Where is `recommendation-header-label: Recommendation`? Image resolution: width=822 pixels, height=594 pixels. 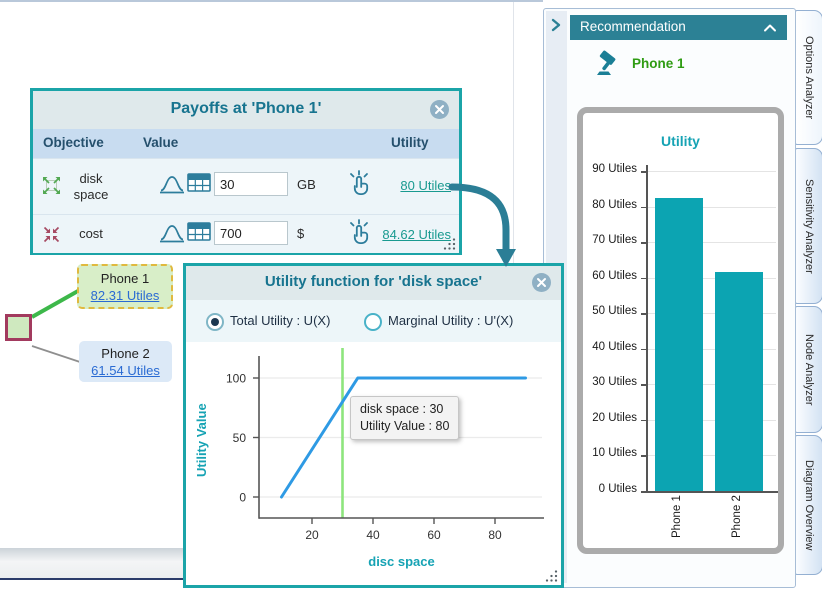
recommendation-header-label: Recommendation is located at coordinates (633, 26).